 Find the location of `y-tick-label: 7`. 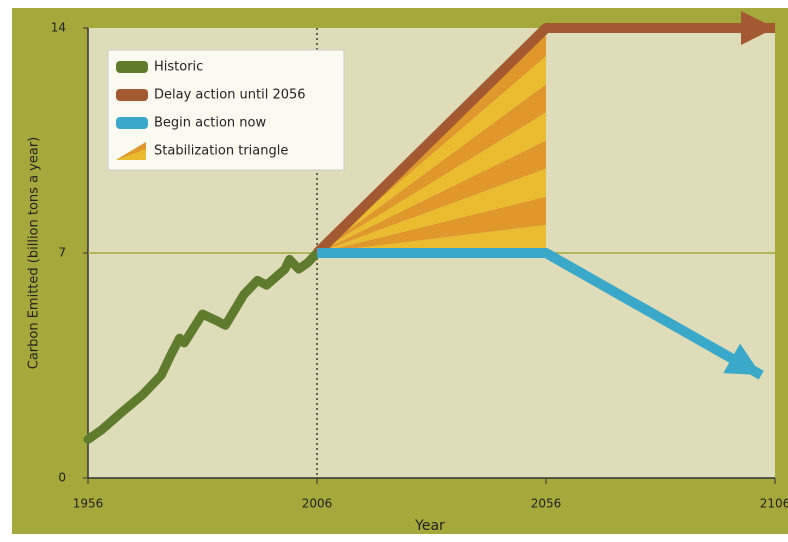

y-tick-label: 7 is located at coordinates (62, 253).